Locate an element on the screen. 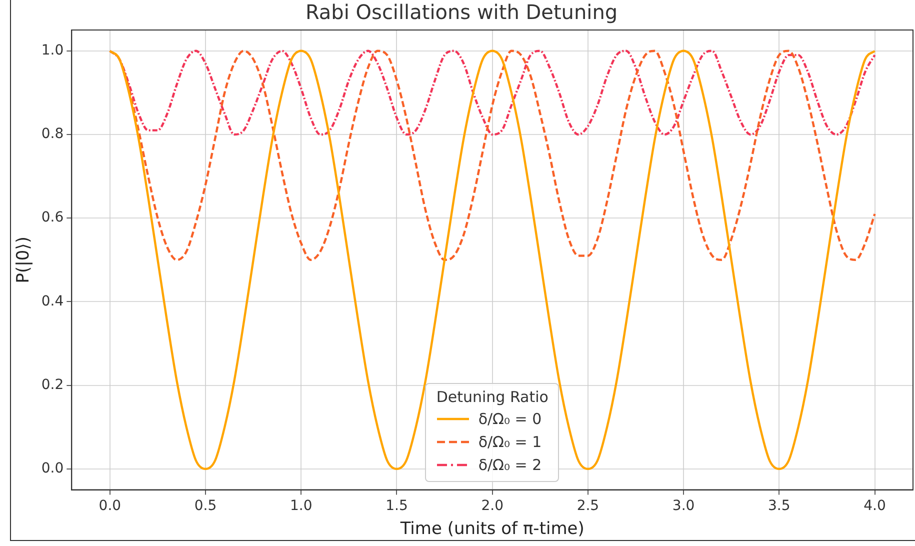 The width and height of the screenshot is (915, 546). x-tick-label: 1.5 is located at coordinates (397, 506).